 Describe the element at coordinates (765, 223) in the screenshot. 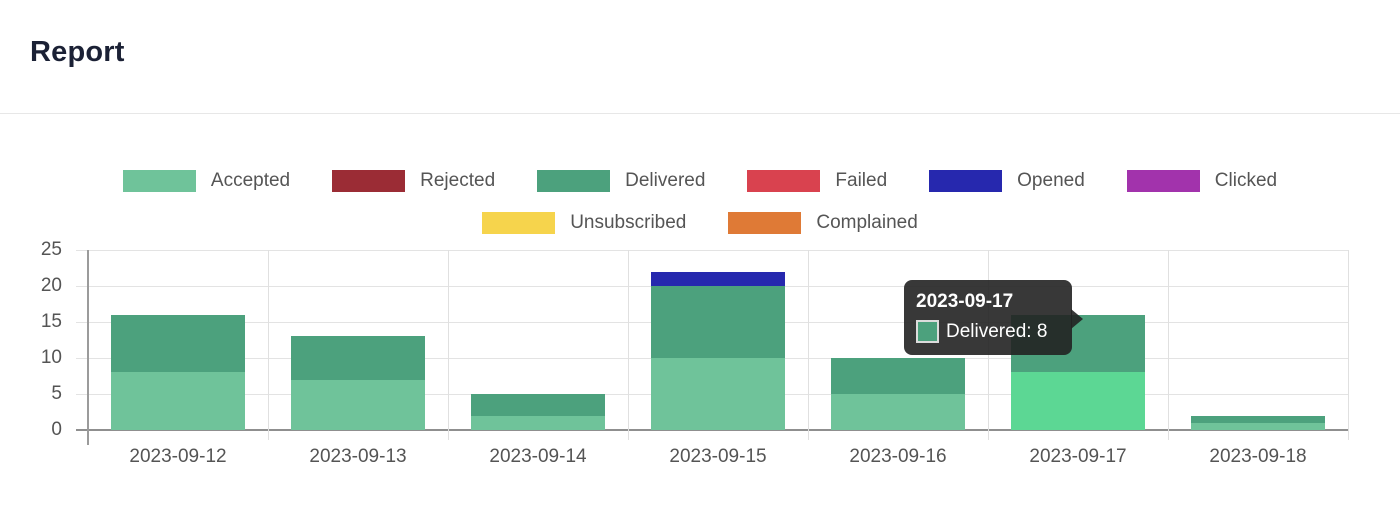

I see `legend-swatch-complained` at that location.